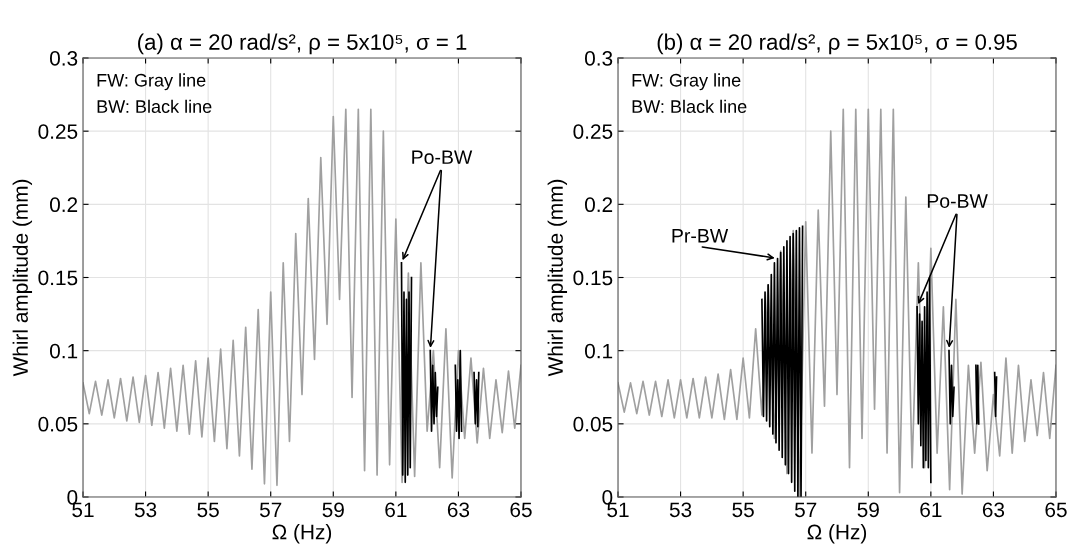 The width and height of the screenshot is (1078, 545). I want to click on chart-title: (b) α = 20 rad/s², ρ = 5x10⁵, σ = 0.95, so click(837, 44).